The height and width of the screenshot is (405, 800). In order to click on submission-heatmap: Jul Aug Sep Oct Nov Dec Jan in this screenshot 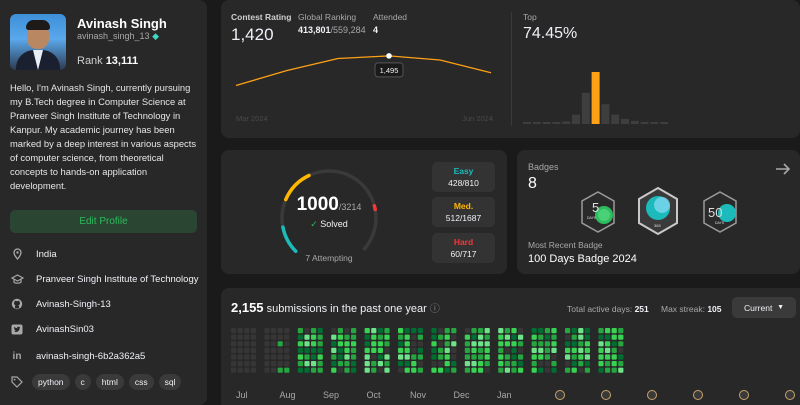, I will do `click(515, 366)`.